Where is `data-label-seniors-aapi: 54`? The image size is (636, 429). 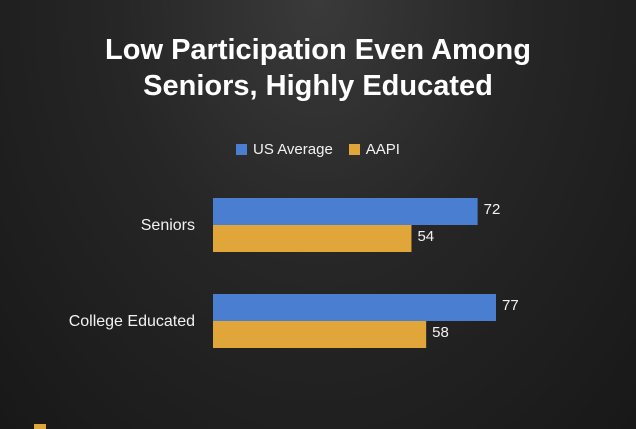
data-label-seniors-aapi: 54 is located at coordinates (425, 236).